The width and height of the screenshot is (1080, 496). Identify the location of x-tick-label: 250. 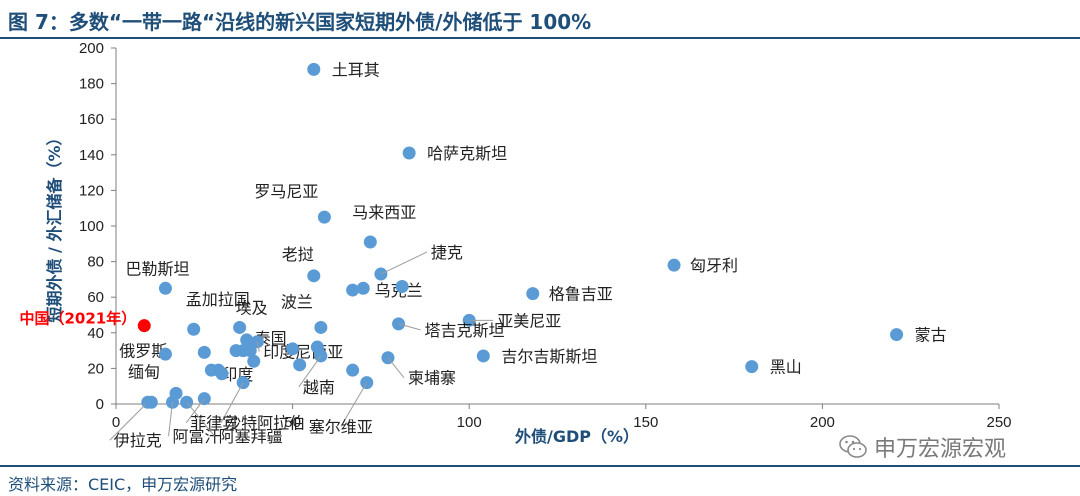
(998, 422).